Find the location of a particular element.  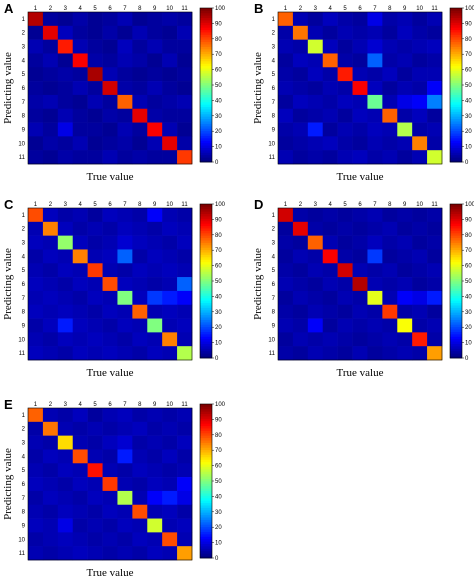

colorbar-tick-label: 10 is located at coordinates (468, 344).